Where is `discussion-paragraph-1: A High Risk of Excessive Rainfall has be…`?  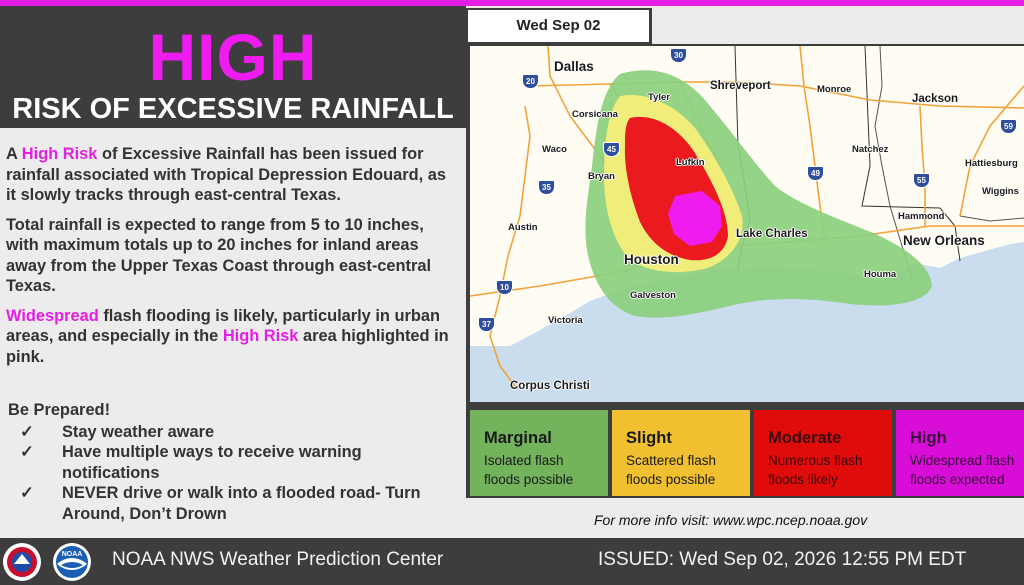 discussion-paragraph-1: A High Risk of Excessive Rainfall has be… is located at coordinates (231, 175).